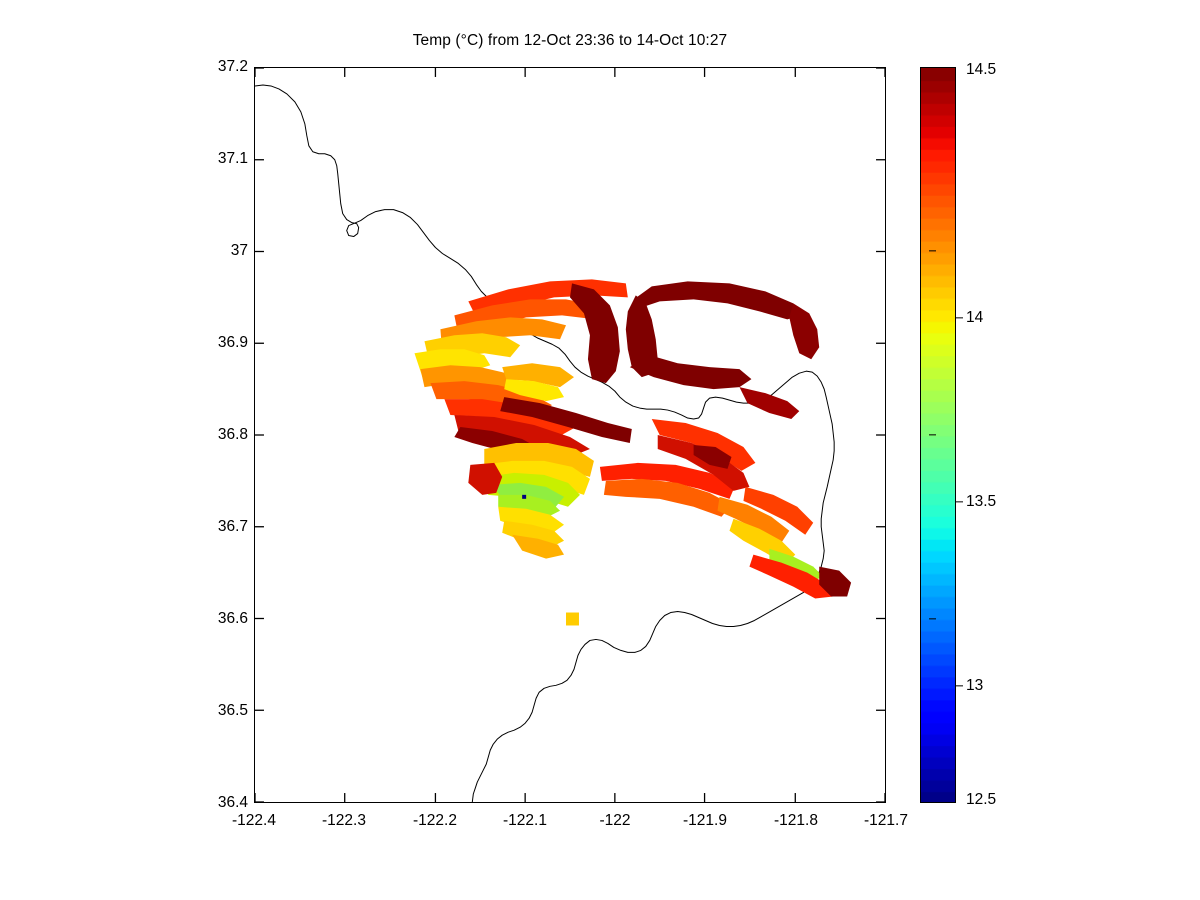  I want to click on xtick-label: -122.2, so click(435, 820).